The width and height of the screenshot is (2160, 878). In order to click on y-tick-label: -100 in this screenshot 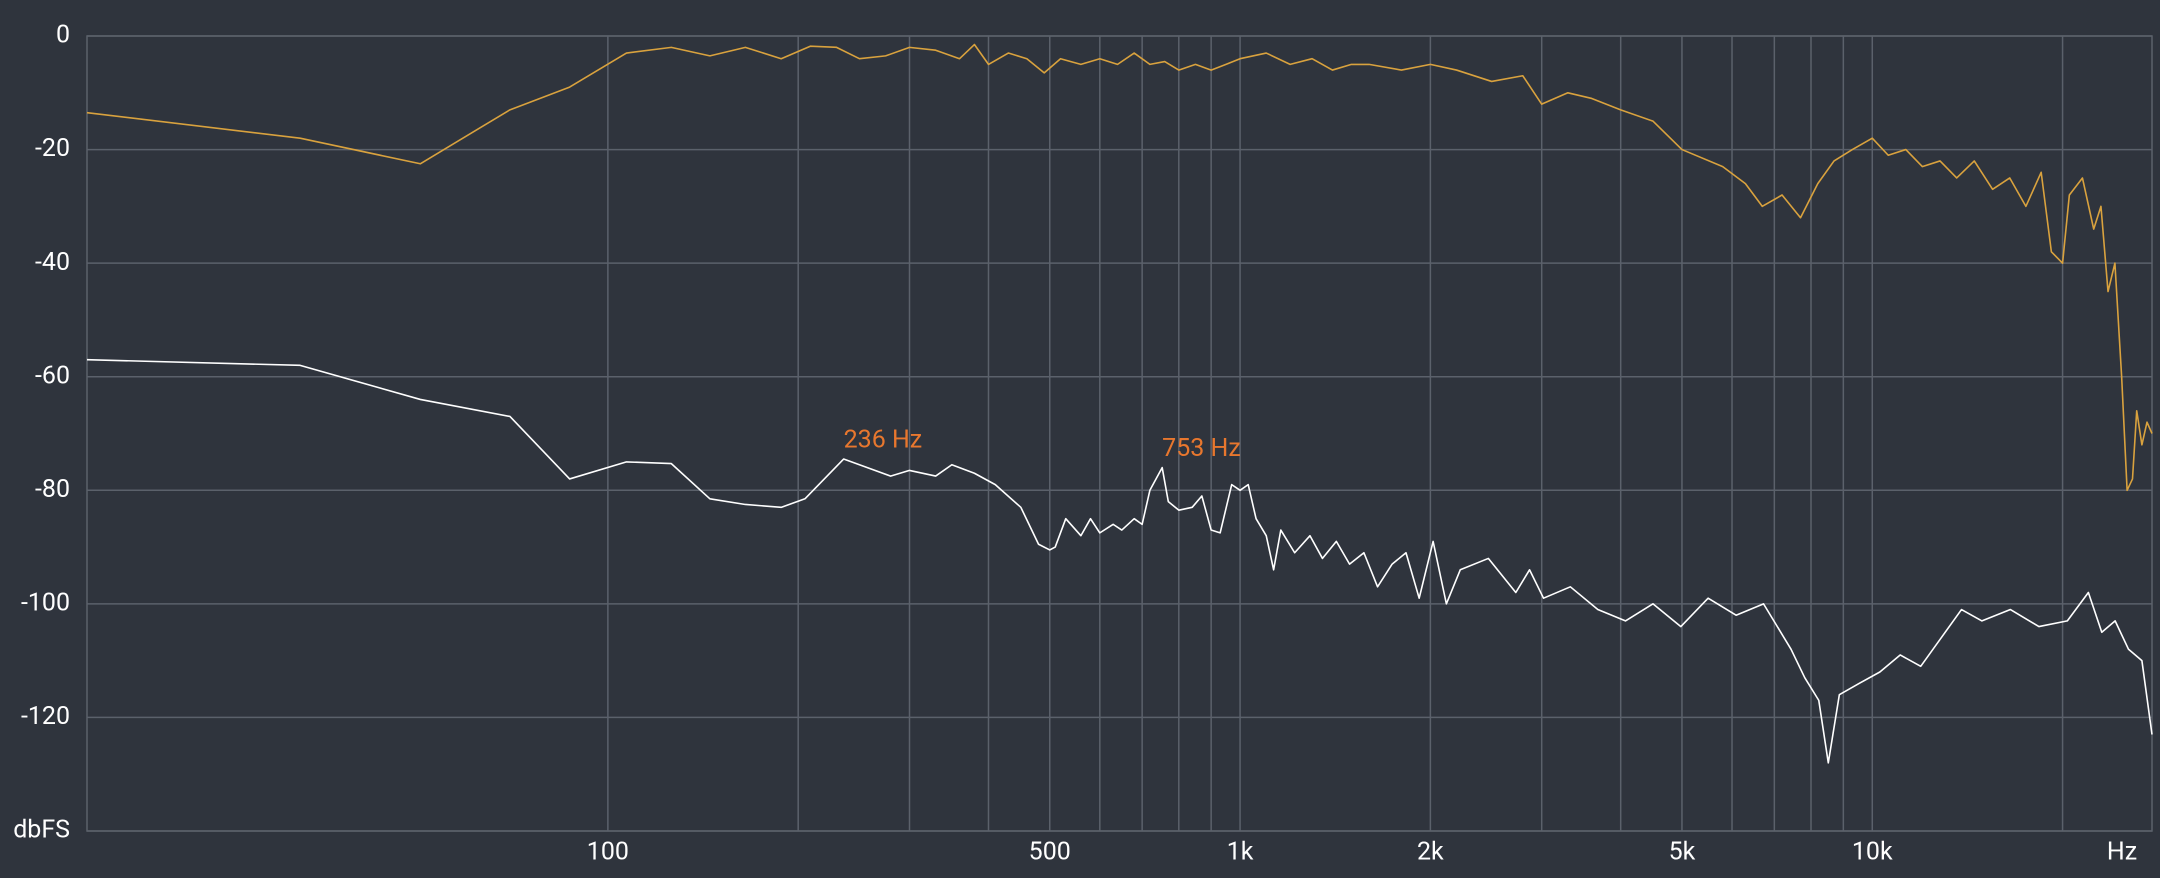, I will do `click(45, 602)`.